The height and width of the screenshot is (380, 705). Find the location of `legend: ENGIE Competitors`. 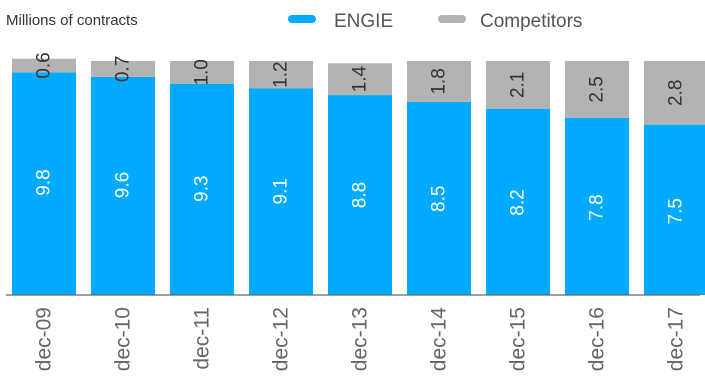

legend: ENGIE Competitors is located at coordinates (435, 21).